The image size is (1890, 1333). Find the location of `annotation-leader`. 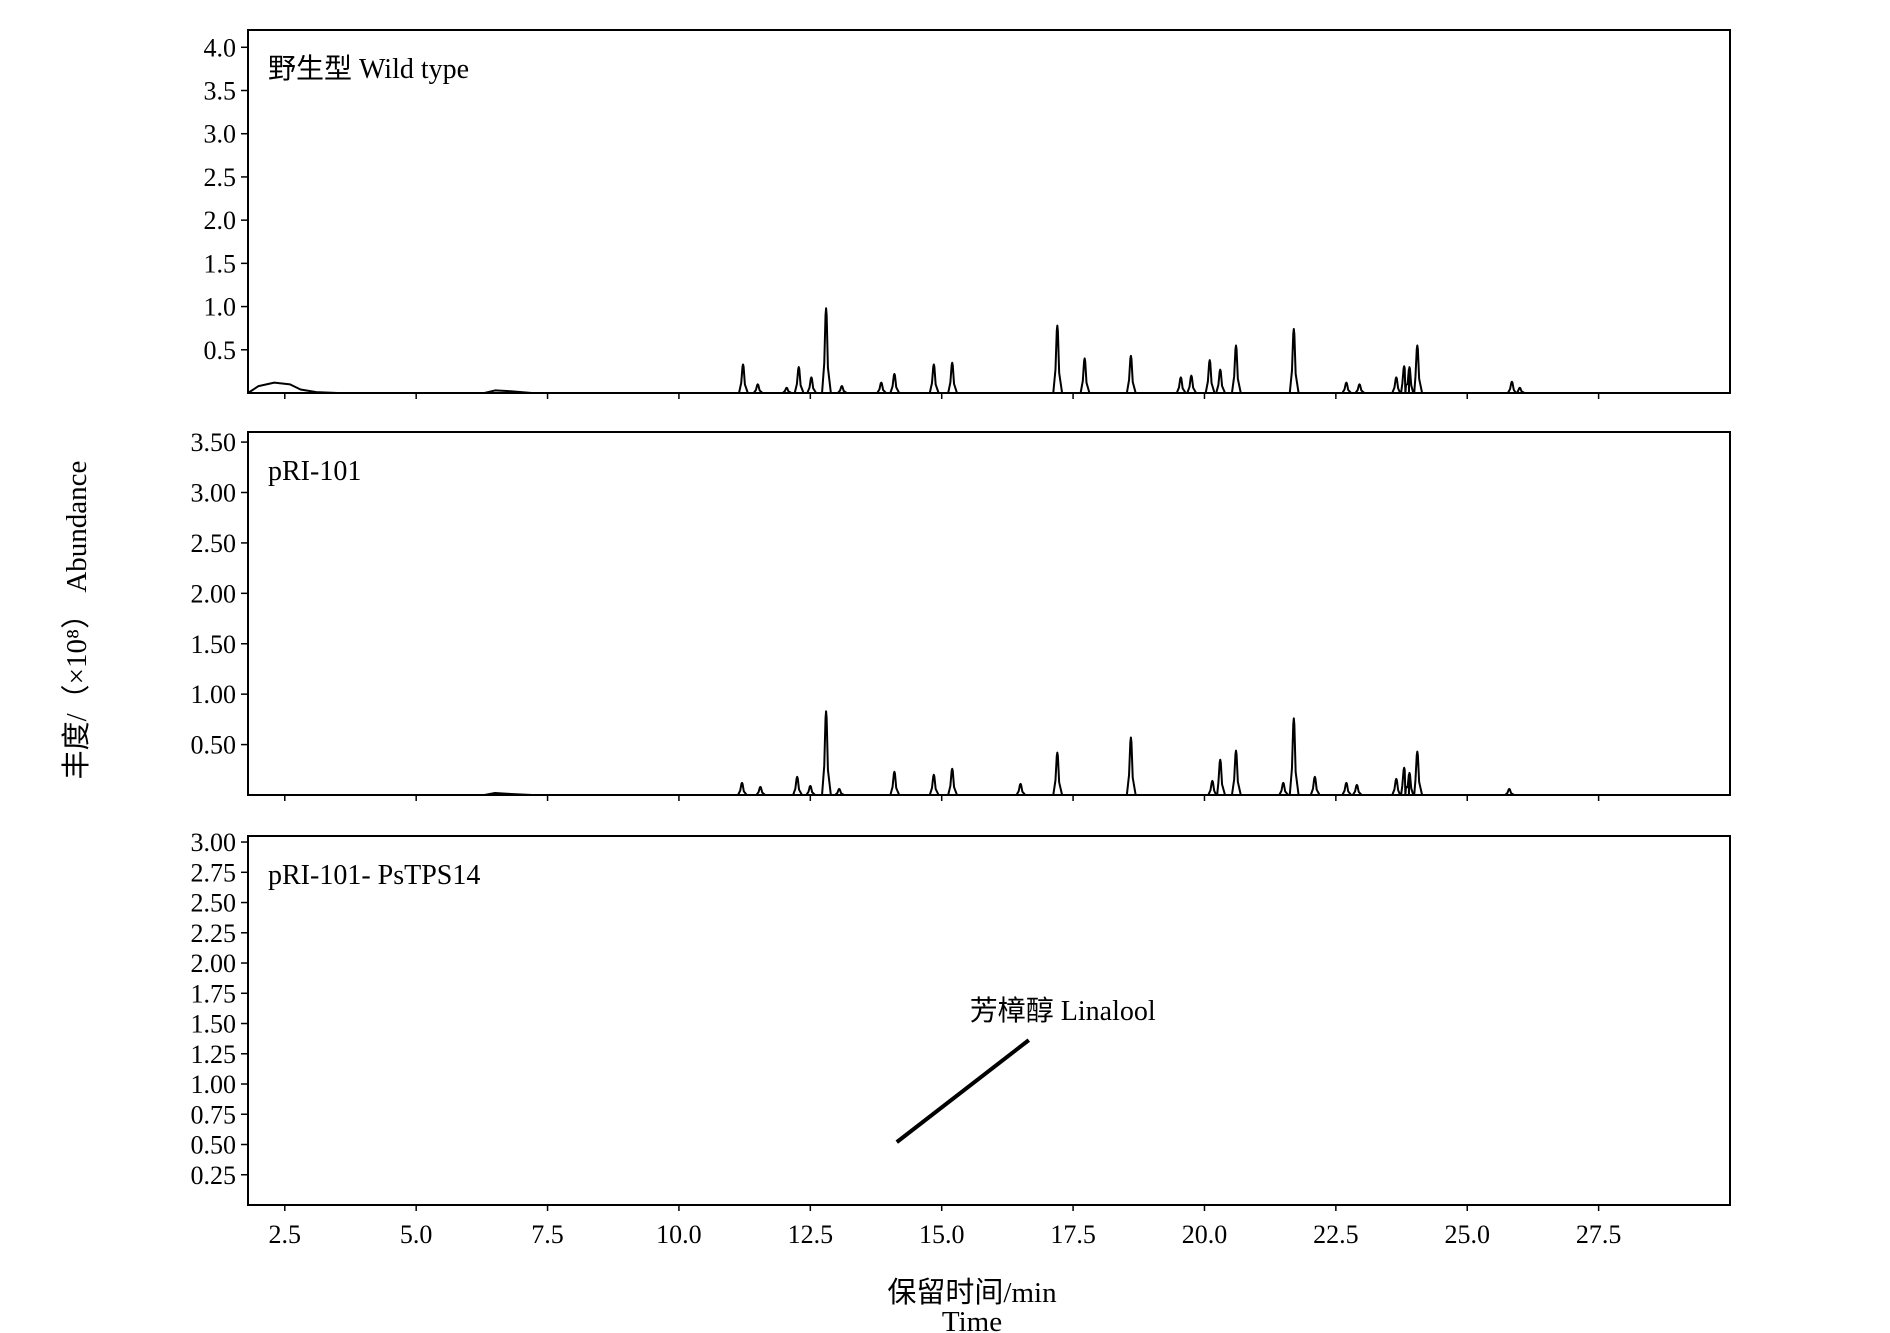

annotation-leader is located at coordinates (962, 1091).